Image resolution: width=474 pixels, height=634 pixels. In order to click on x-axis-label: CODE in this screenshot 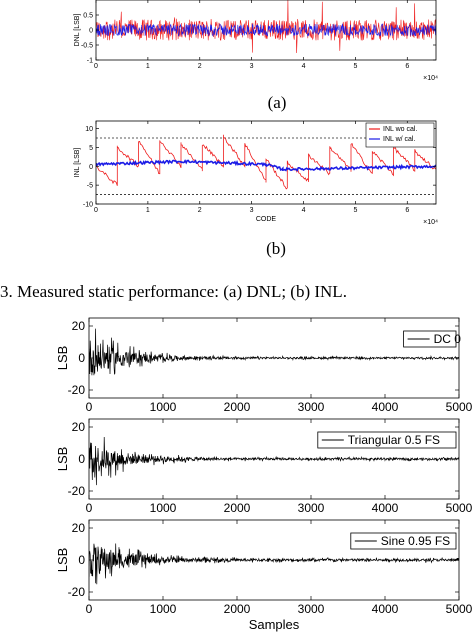, I will do `click(266, 219)`.